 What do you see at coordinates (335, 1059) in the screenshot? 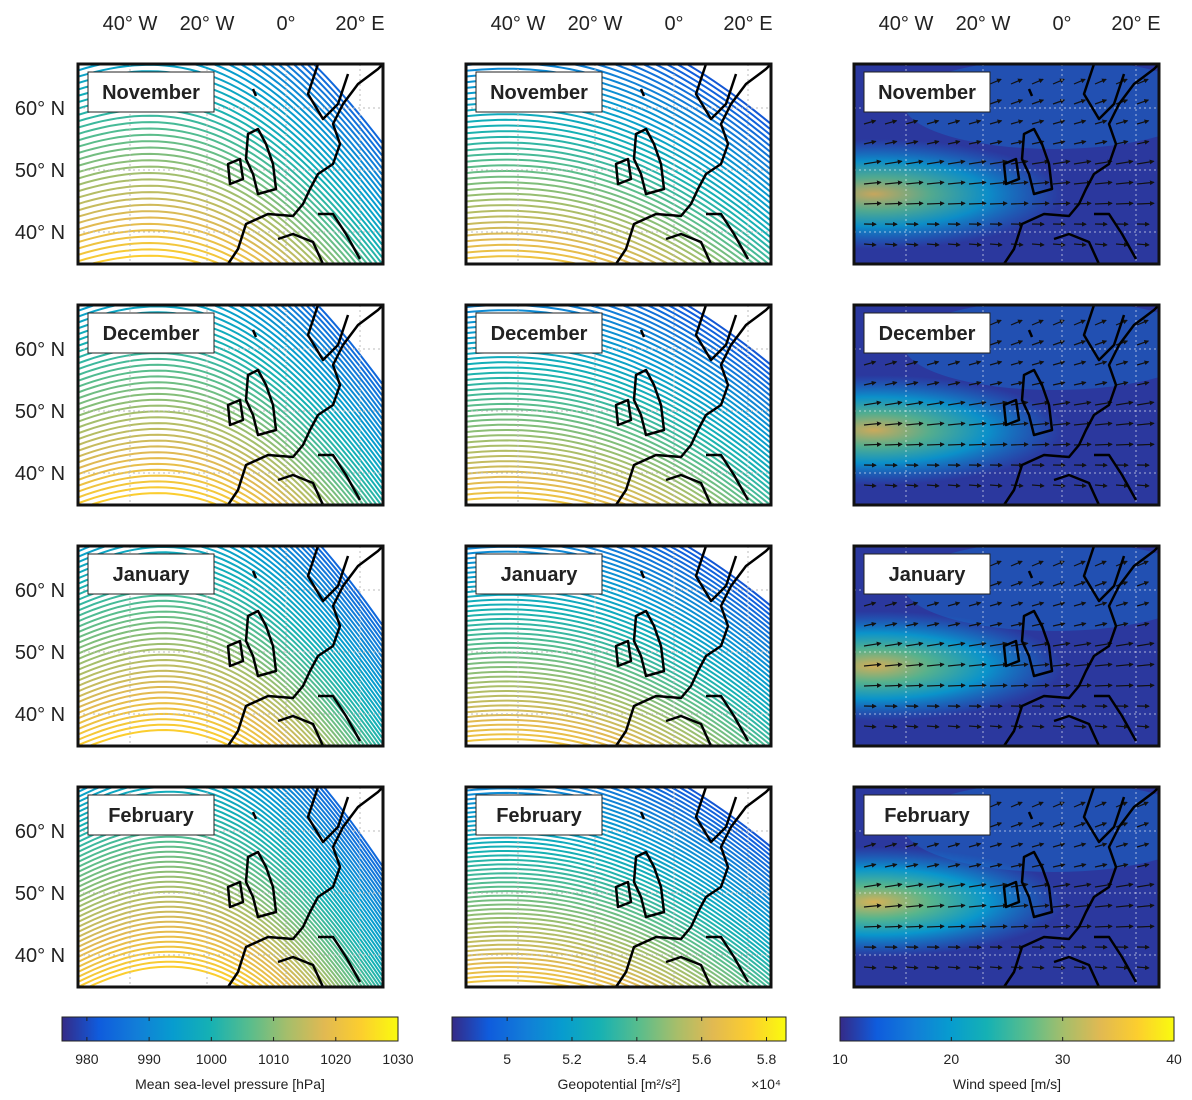
I see `colorbar-tick-label: 1020` at bounding box center [335, 1059].